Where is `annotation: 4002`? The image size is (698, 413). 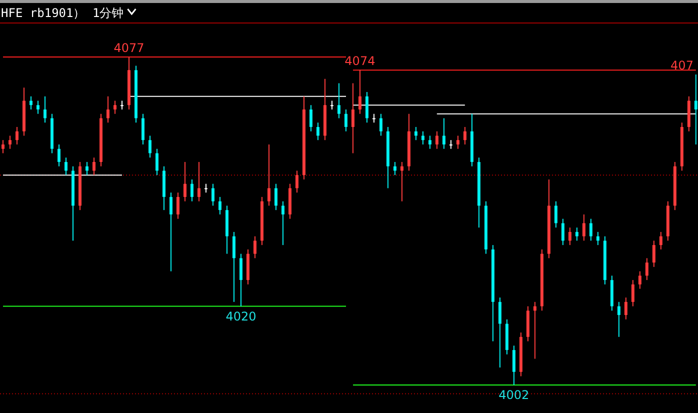 annotation: 4002 is located at coordinates (514, 395).